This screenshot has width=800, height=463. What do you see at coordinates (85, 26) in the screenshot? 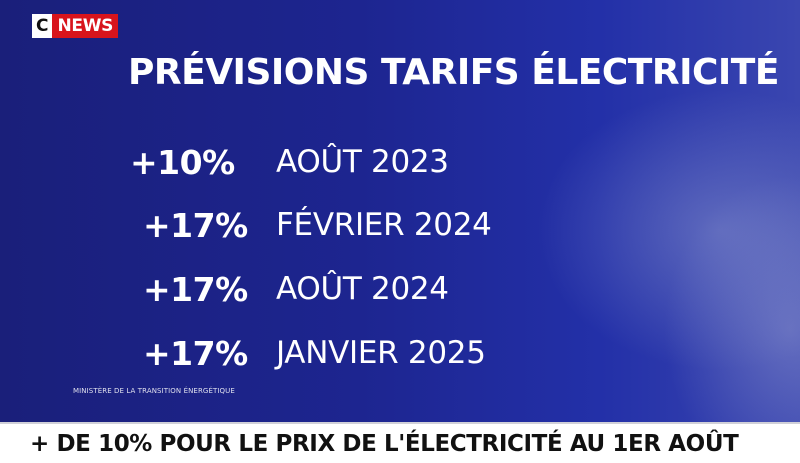
I see `logo-news: NEWS` at bounding box center [85, 26].